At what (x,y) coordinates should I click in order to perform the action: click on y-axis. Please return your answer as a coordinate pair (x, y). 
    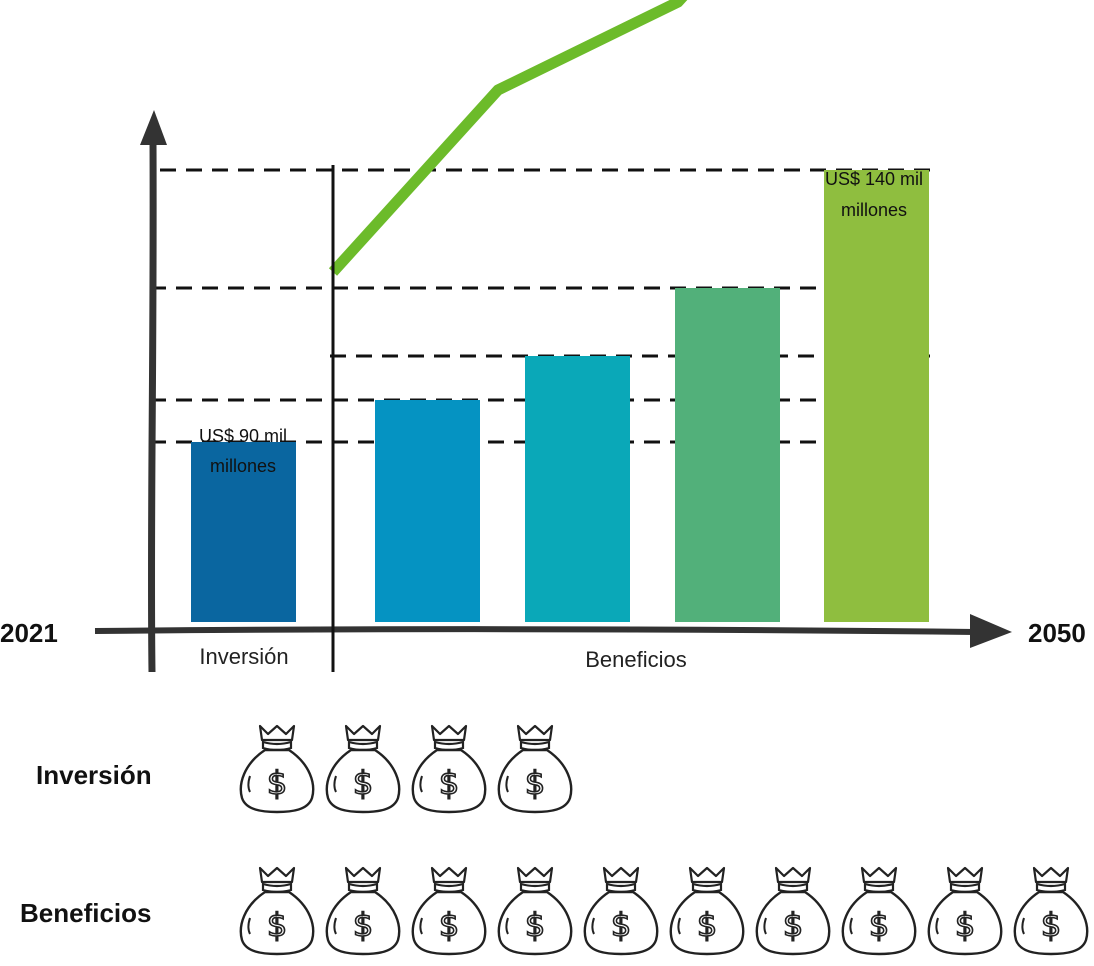
    Looking at the image, I should click on (152, 406).